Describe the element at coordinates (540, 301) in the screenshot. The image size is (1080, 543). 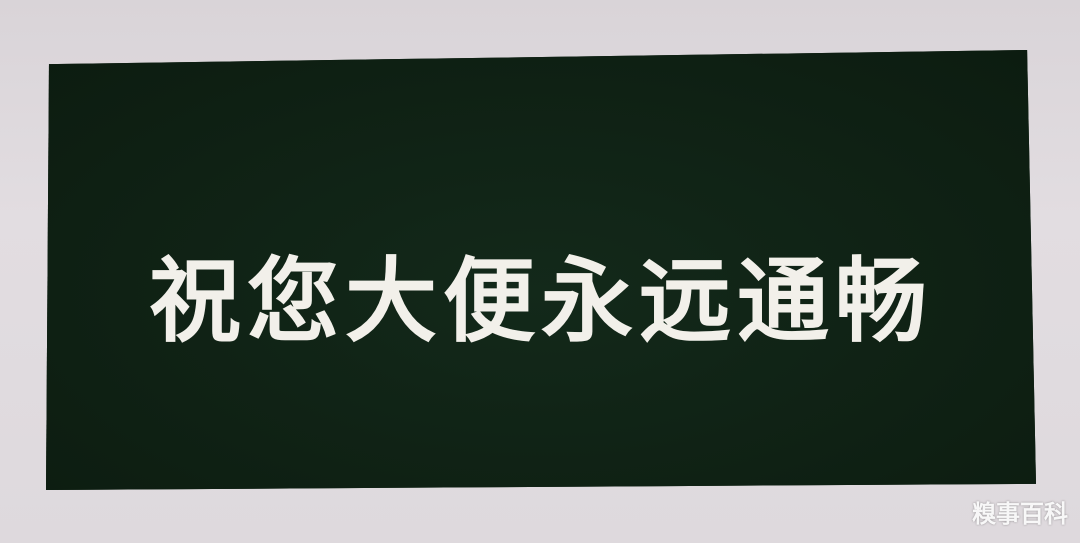
I see `sign-message: 祝您大便永远通畅` at that location.